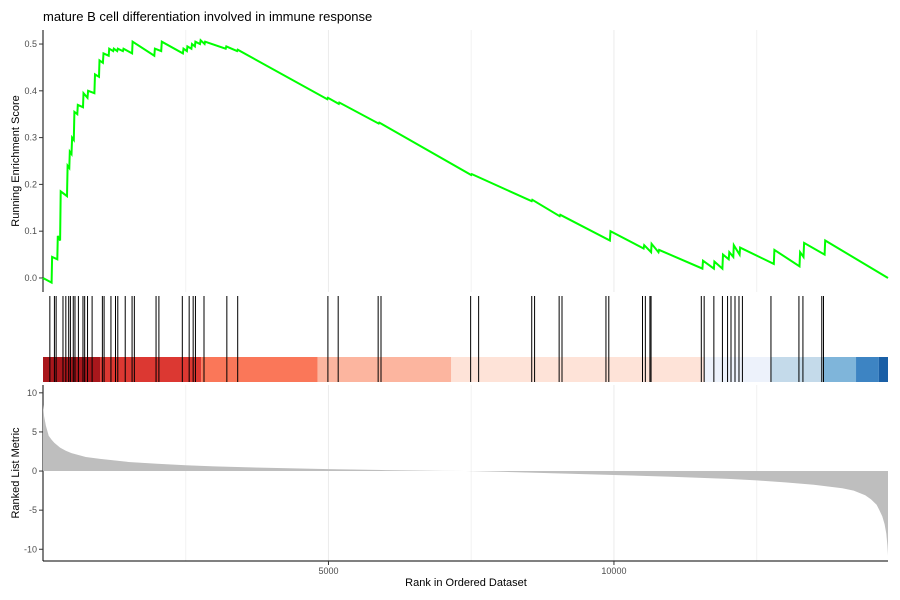 Image resolution: width=900 pixels, height=600 pixels. Describe the element at coordinates (30, 184) in the screenshot. I see `es-y-tick-label: 0.2` at that location.